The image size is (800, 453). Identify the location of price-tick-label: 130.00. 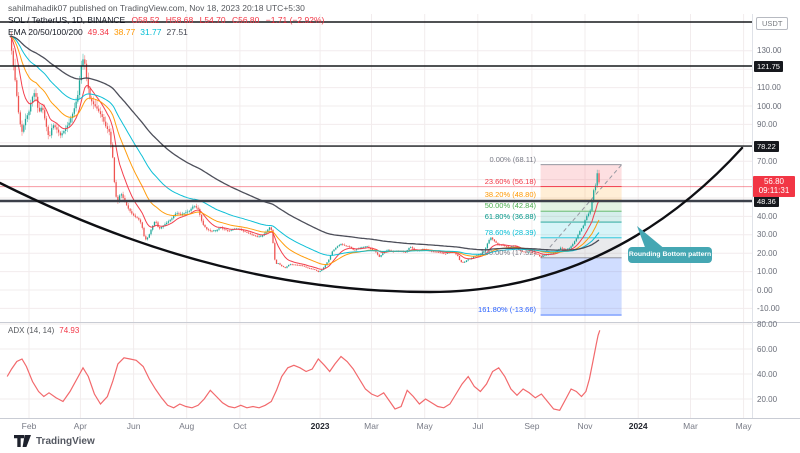
(769, 51).